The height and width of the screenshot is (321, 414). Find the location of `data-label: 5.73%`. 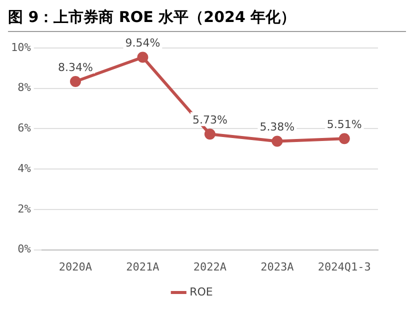

data-label: 5.73% is located at coordinates (210, 120).